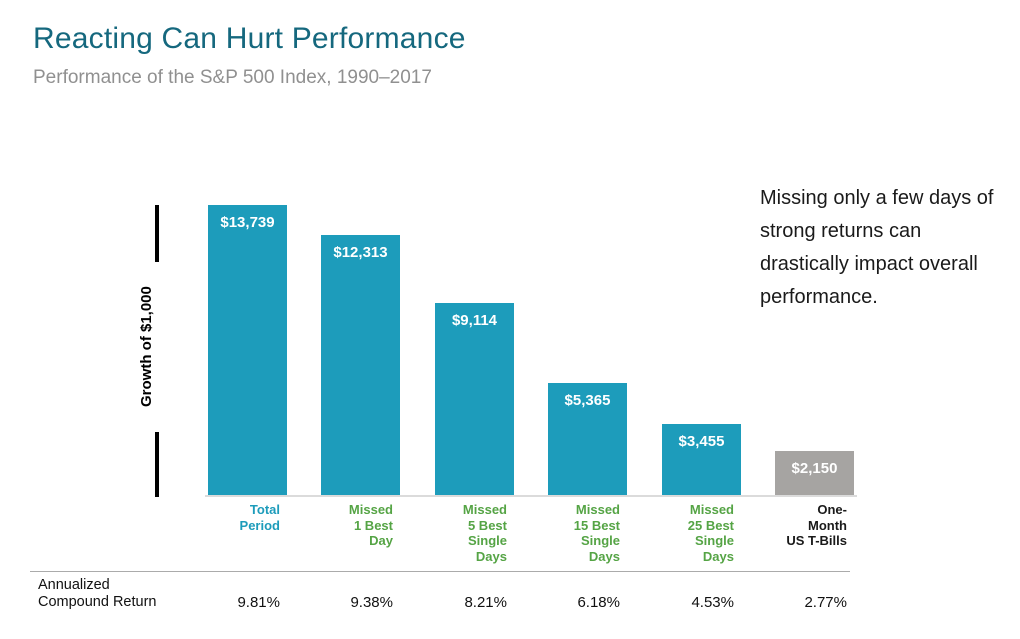  Describe the element at coordinates (816, 525) in the screenshot. I see `x-axis-label: One- Month US T-Bills` at that location.